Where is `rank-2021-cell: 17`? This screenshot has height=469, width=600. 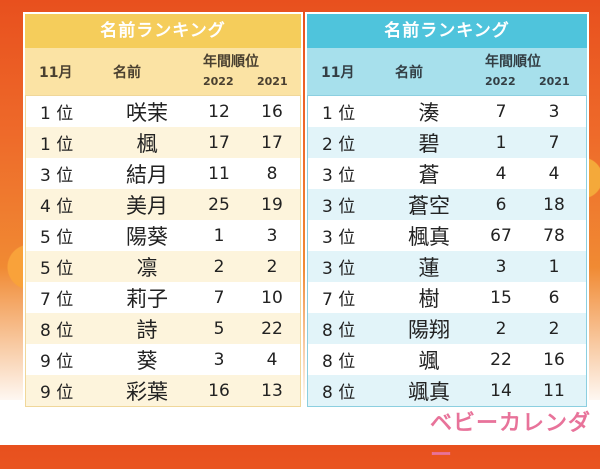
rank-2021-cell: 17 is located at coordinates (272, 142).